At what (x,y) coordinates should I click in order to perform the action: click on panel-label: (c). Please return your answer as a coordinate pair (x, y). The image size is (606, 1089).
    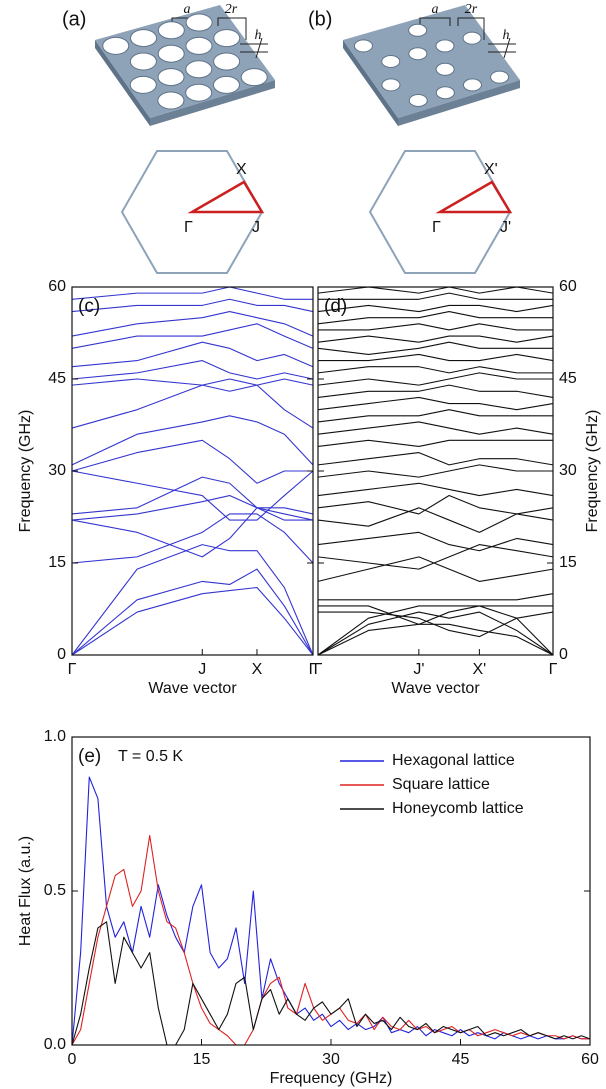
    Looking at the image, I should click on (89, 306).